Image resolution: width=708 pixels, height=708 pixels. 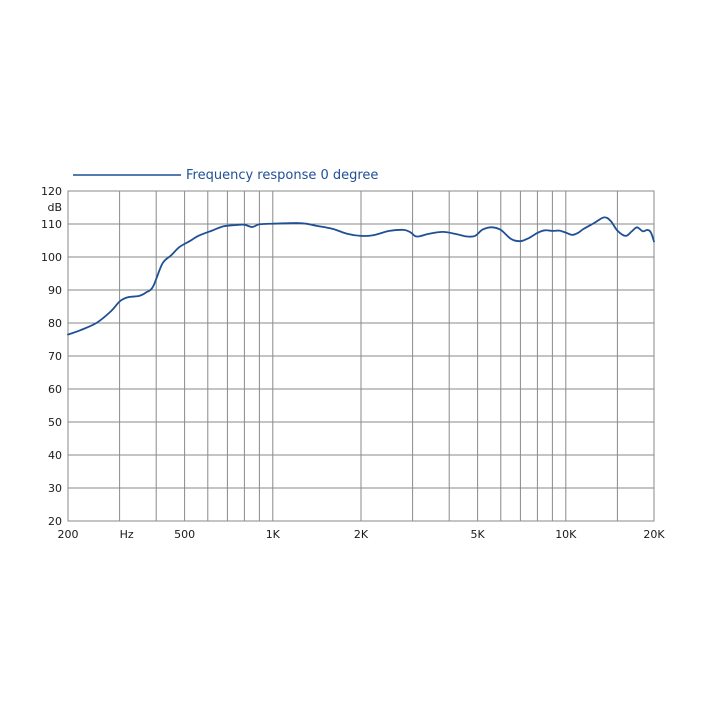 I want to click on y-axis-label: dB, so click(x=54, y=207).